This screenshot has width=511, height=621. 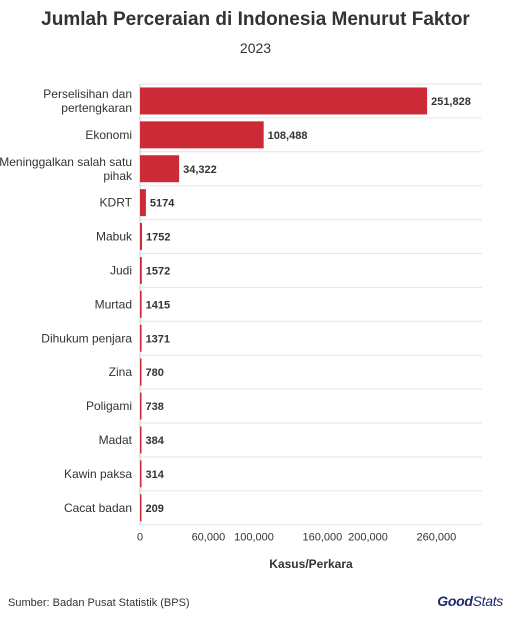 What do you see at coordinates (99, 603) in the screenshot?
I see `source-note: Sumber: Badan Pusat Statistik (BPS)` at bounding box center [99, 603].